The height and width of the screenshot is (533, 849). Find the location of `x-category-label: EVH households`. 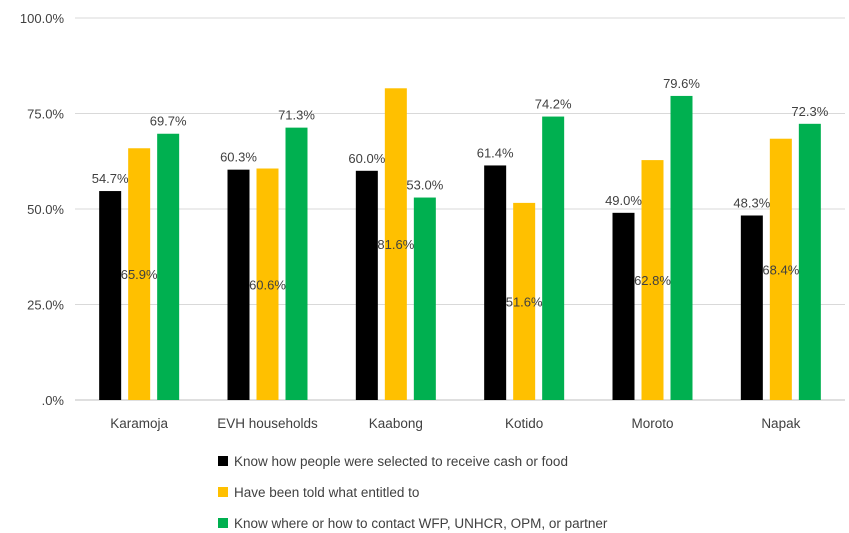

x-category-label: EVH households is located at coordinates (267, 423).